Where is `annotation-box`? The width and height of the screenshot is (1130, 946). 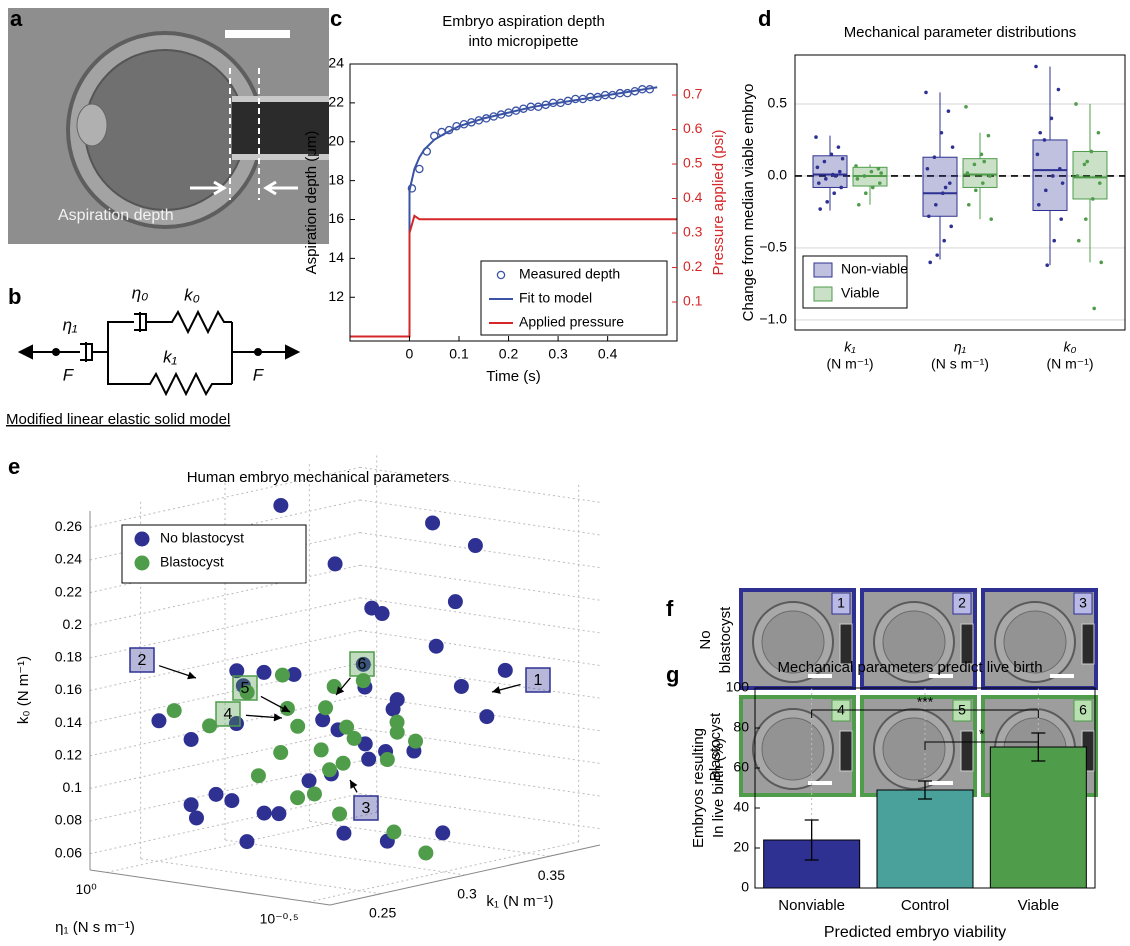 annotation-box is located at coordinates (228, 714).